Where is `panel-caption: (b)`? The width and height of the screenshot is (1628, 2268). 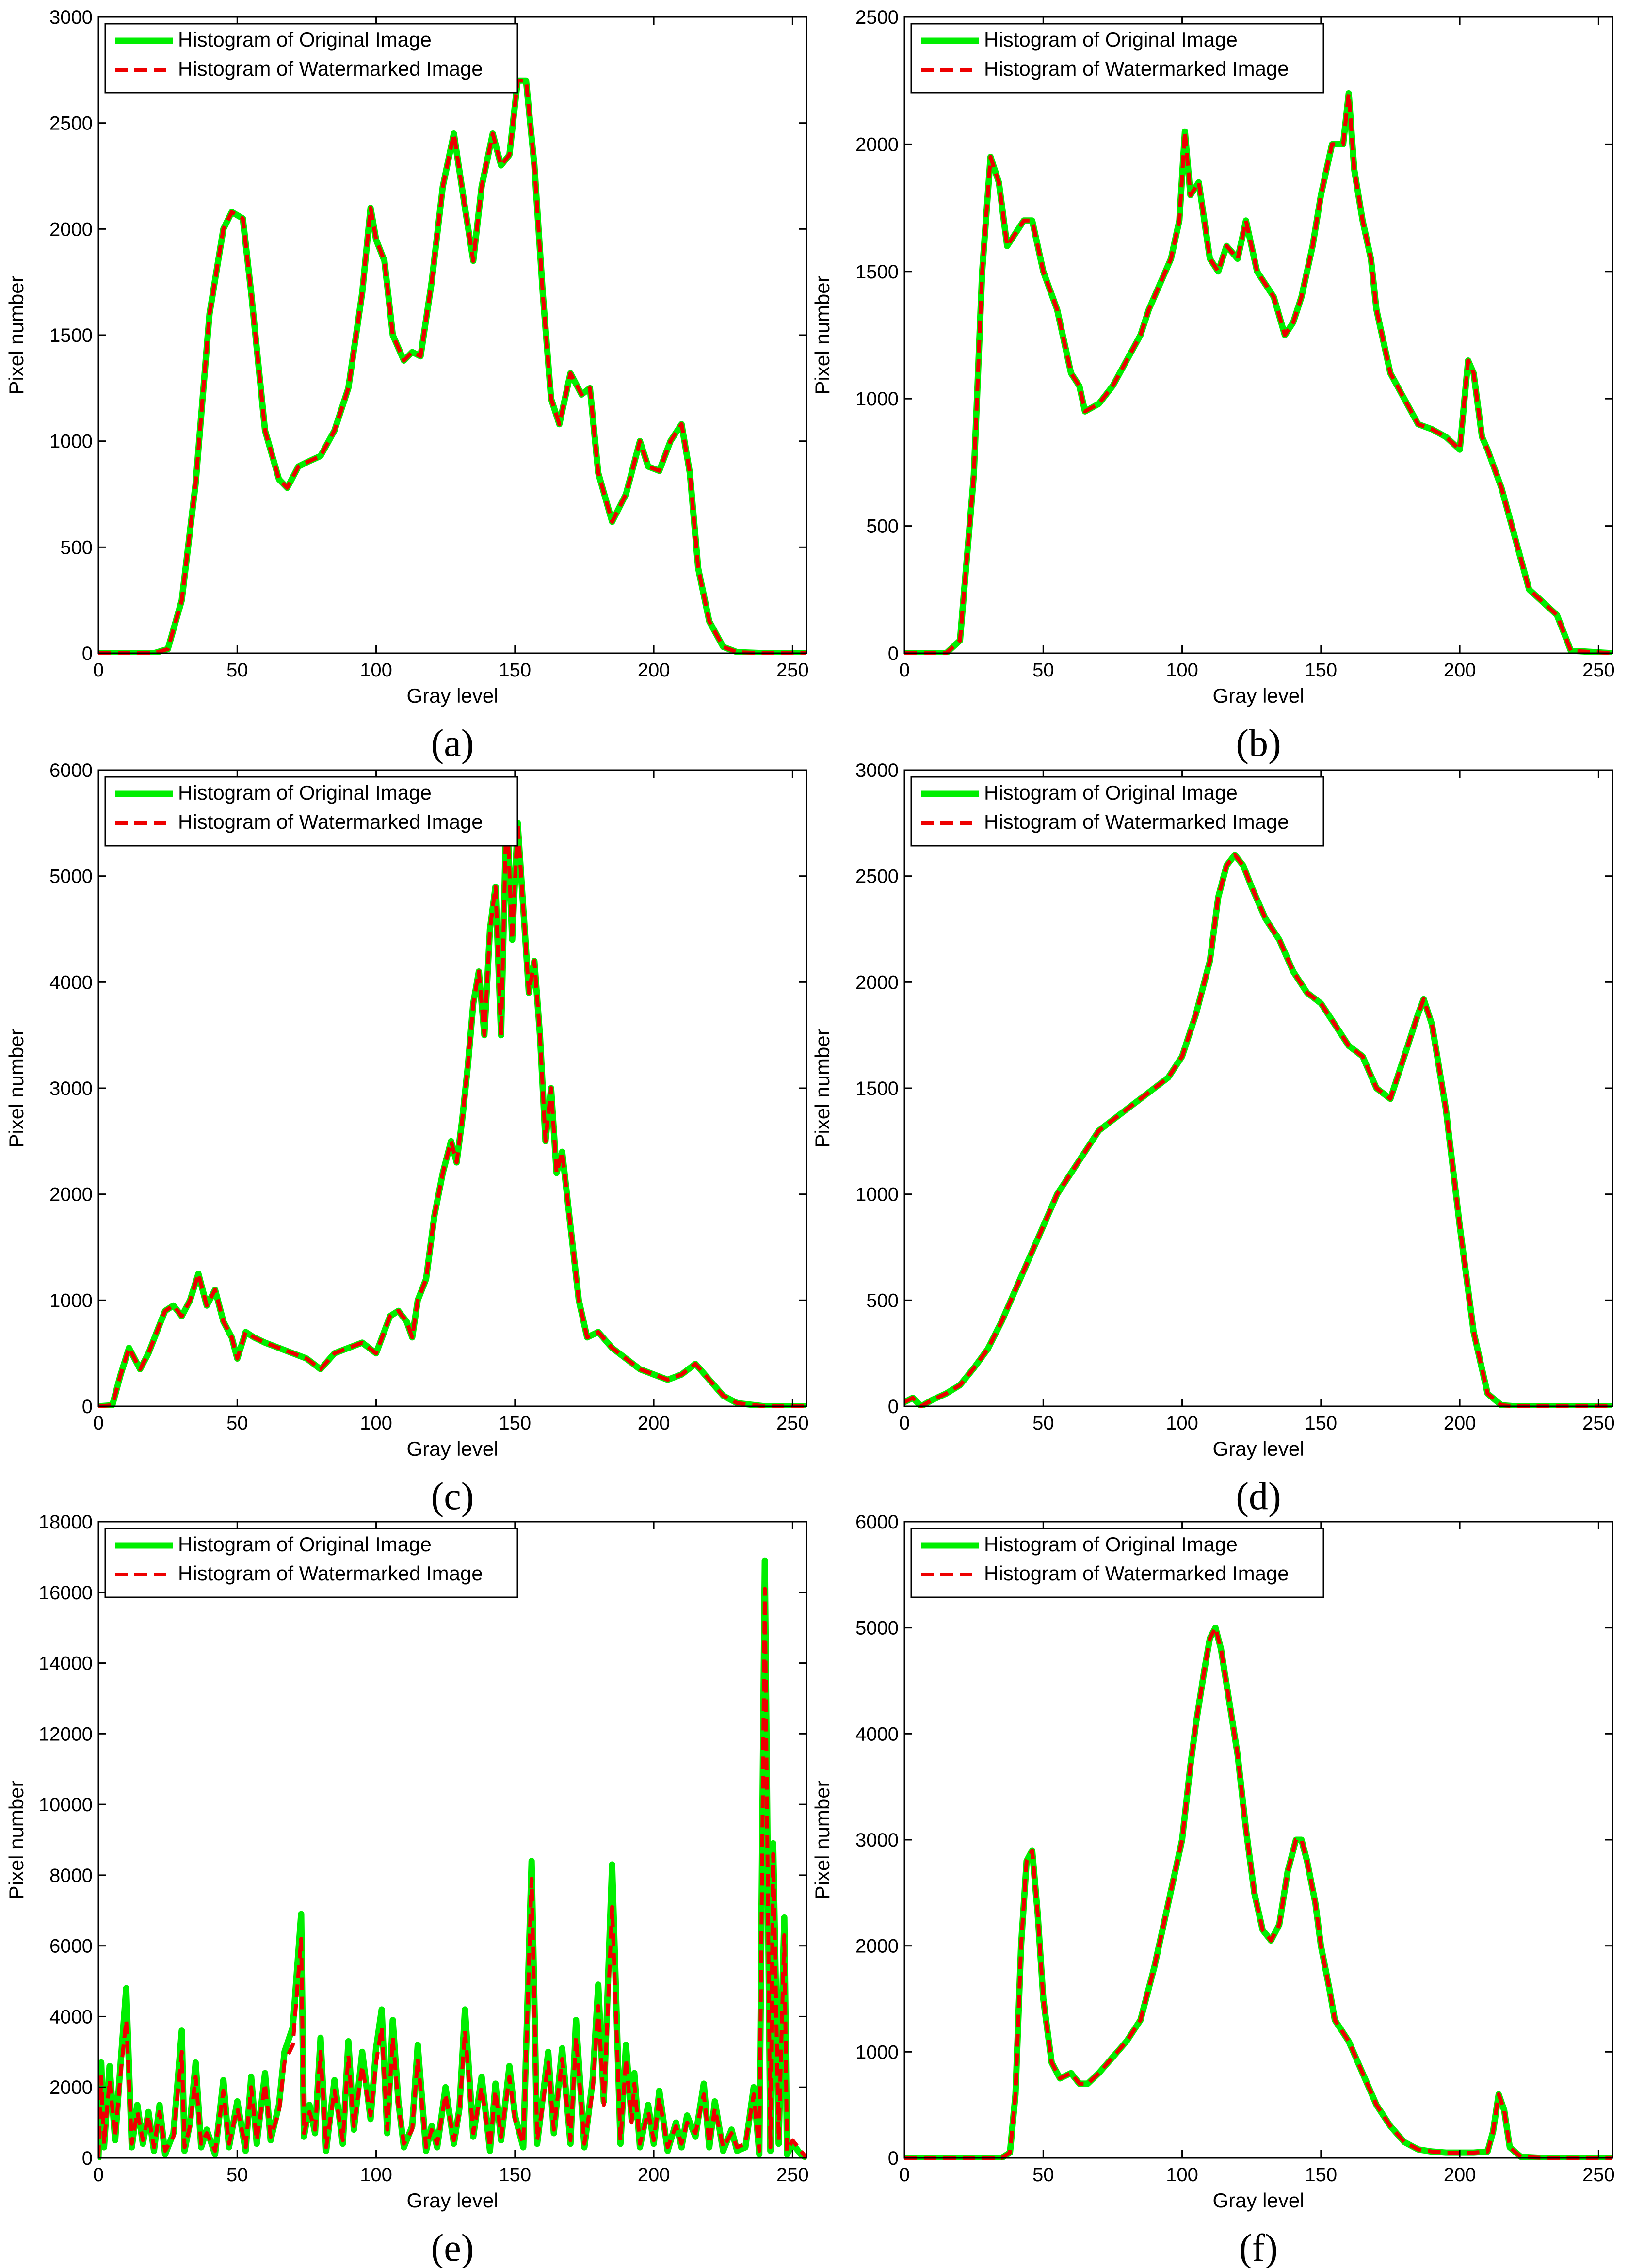
panel-caption: (b) is located at coordinates (1258, 743).